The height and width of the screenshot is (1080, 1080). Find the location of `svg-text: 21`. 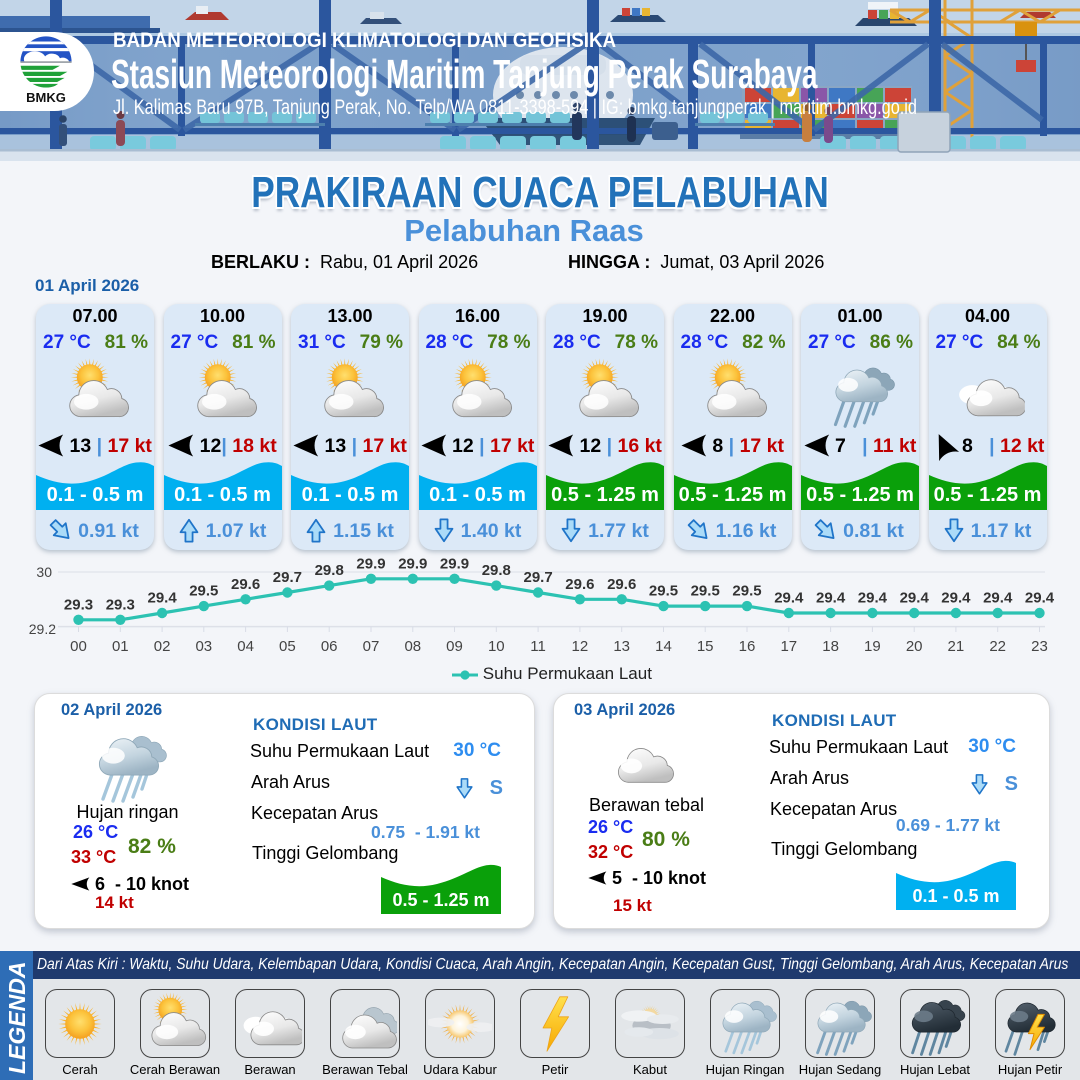

svg-text: 21 is located at coordinates (956, 646).